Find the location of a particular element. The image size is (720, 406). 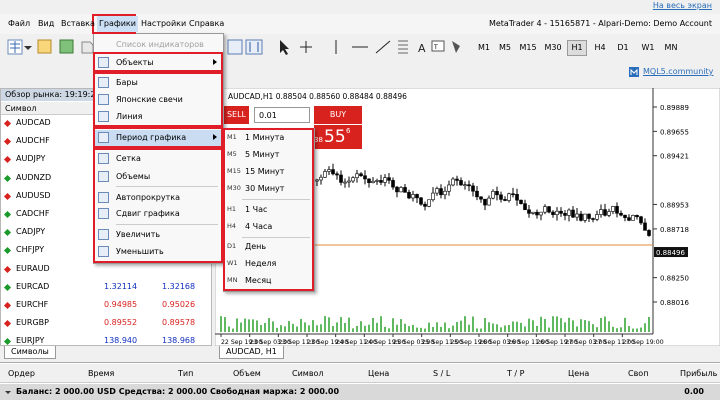

ask-price: 0.89578 is located at coordinates (179, 323).